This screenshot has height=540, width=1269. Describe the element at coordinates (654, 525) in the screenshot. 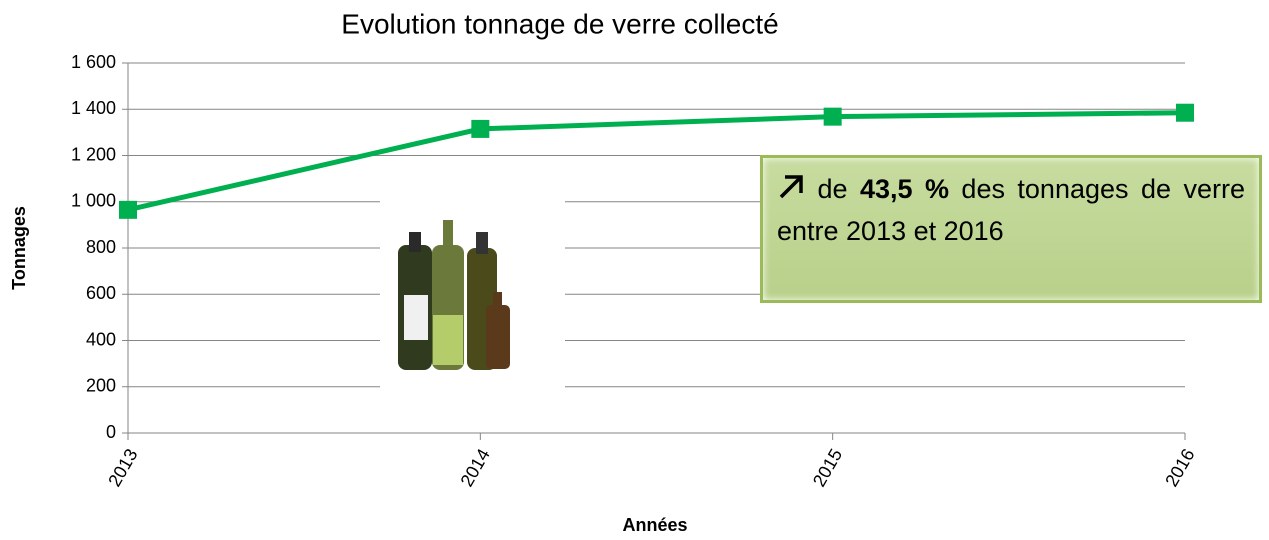

I see `x-axis-label: Années` at that location.